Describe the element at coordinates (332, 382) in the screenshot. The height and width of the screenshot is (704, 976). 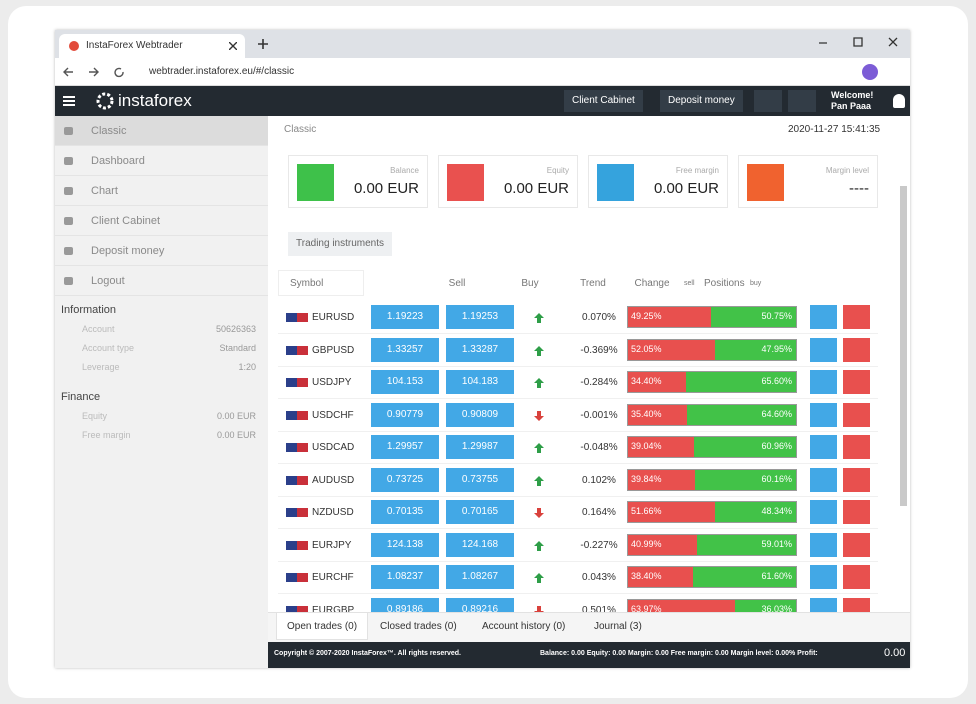
I see `symbol: USDJPY` at that location.